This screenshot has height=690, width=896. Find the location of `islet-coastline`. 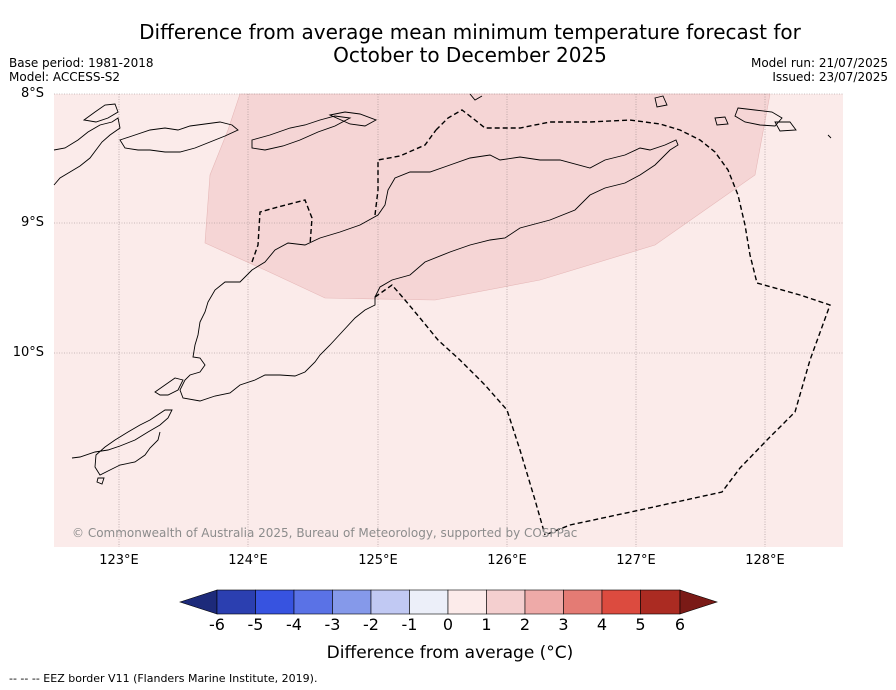

islet-coastline is located at coordinates (100, 481).